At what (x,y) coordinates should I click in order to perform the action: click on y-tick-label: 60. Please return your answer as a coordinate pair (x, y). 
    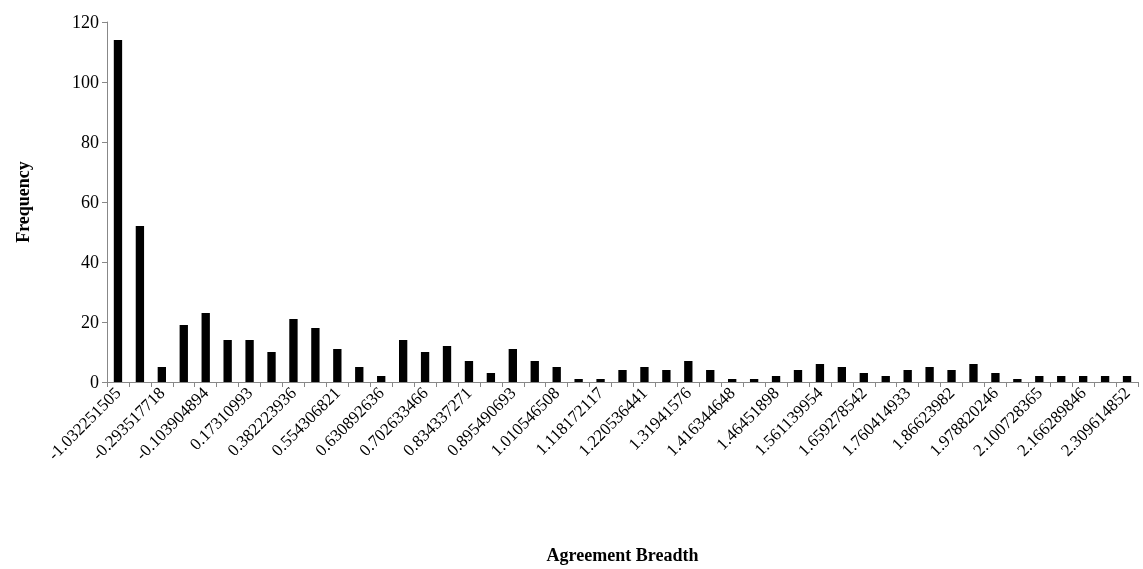
    Looking at the image, I should click on (90, 202).